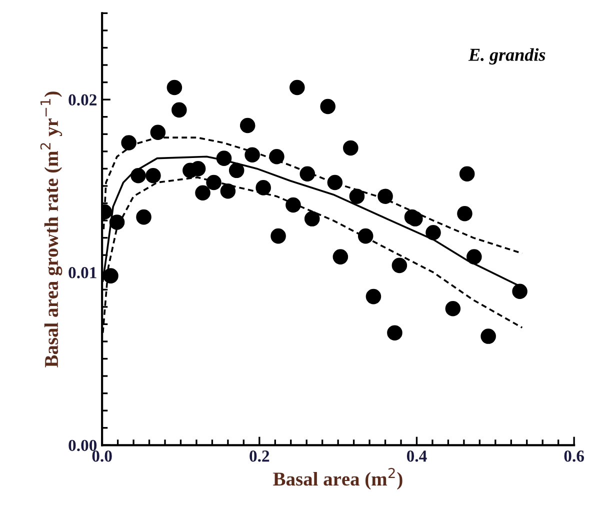 Image resolution: width=590 pixels, height=507 pixels. What do you see at coordinates (102, 456) in the screenshot?
I see `x-tick-label: 0.0` at bounding box center [102, 456].